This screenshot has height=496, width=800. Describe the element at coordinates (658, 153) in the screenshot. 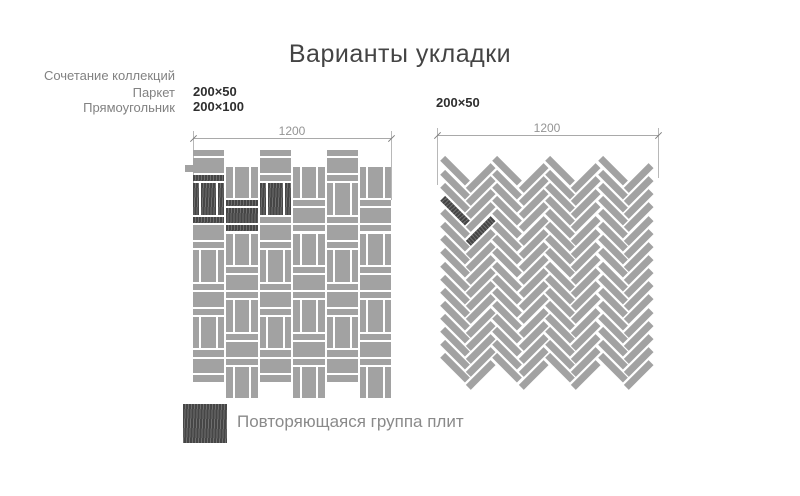

I see `extension-line` at that location.